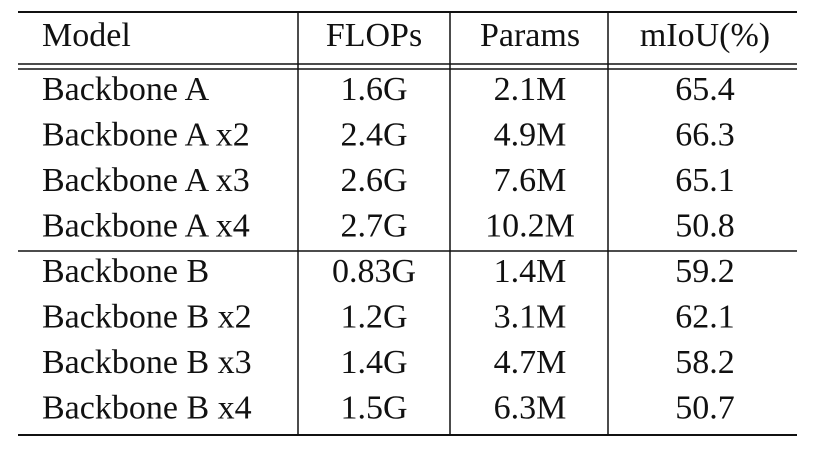 The height and width of the screenshot is (453, 814). What do you see at coordinates (374, 35) in the screenshot?
I see `header-cell: FLOPs` at bounding box center [374, 35].